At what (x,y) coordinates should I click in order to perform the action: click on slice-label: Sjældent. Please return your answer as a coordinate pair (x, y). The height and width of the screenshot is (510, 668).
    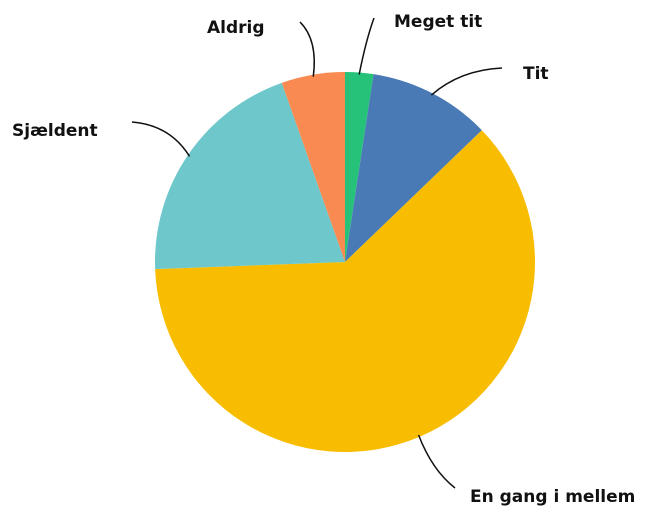
    Looking at the image, I should click on (55, 131).